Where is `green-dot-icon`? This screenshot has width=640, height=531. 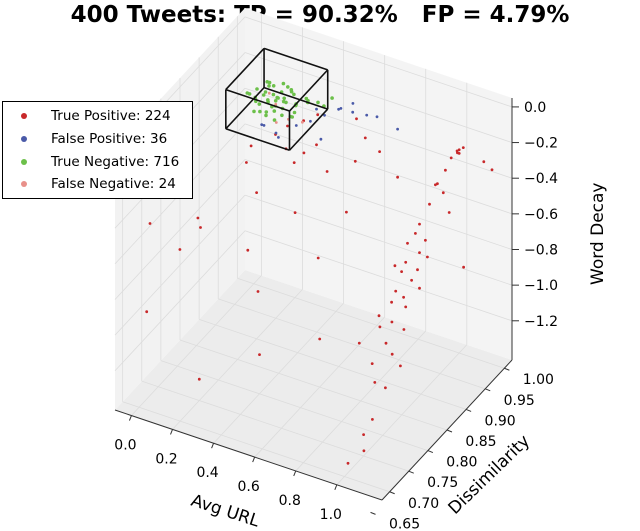
green-dot-icon is located at coordinates (24, 162).